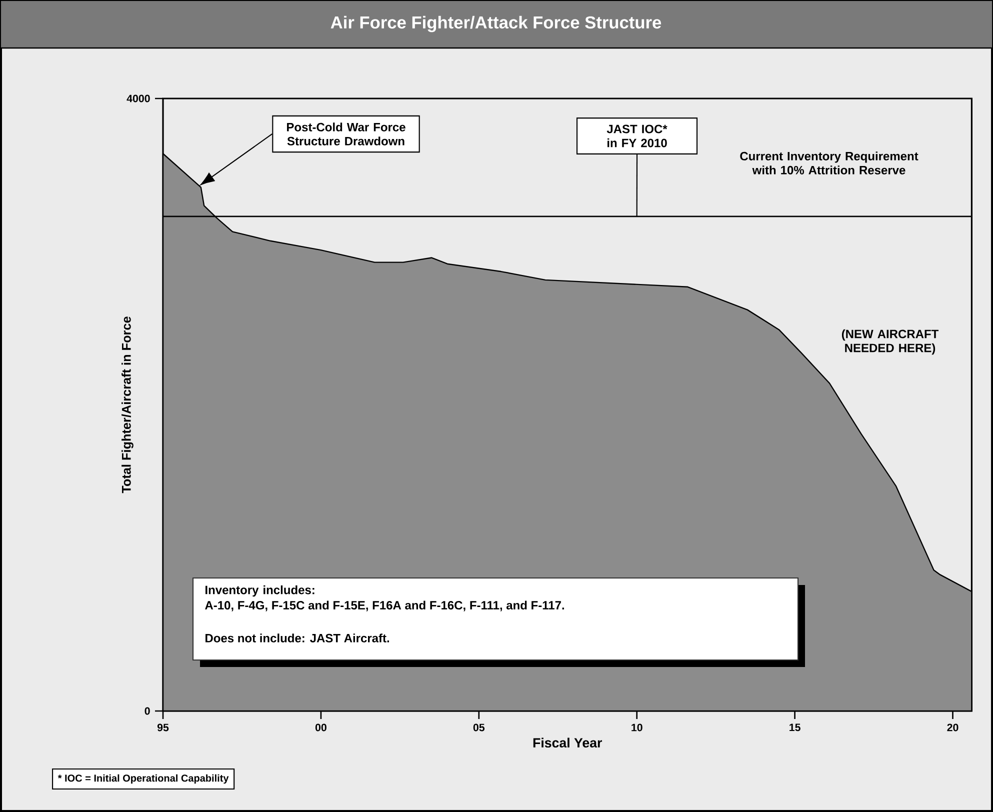 The width and height of the screenshot is (993, 812). What do you see at coordinates (128, 405) in the screenshot?
I see `y-axis-title: Total Fighter/Aircraft in Force` at bounding box center [128, 405].